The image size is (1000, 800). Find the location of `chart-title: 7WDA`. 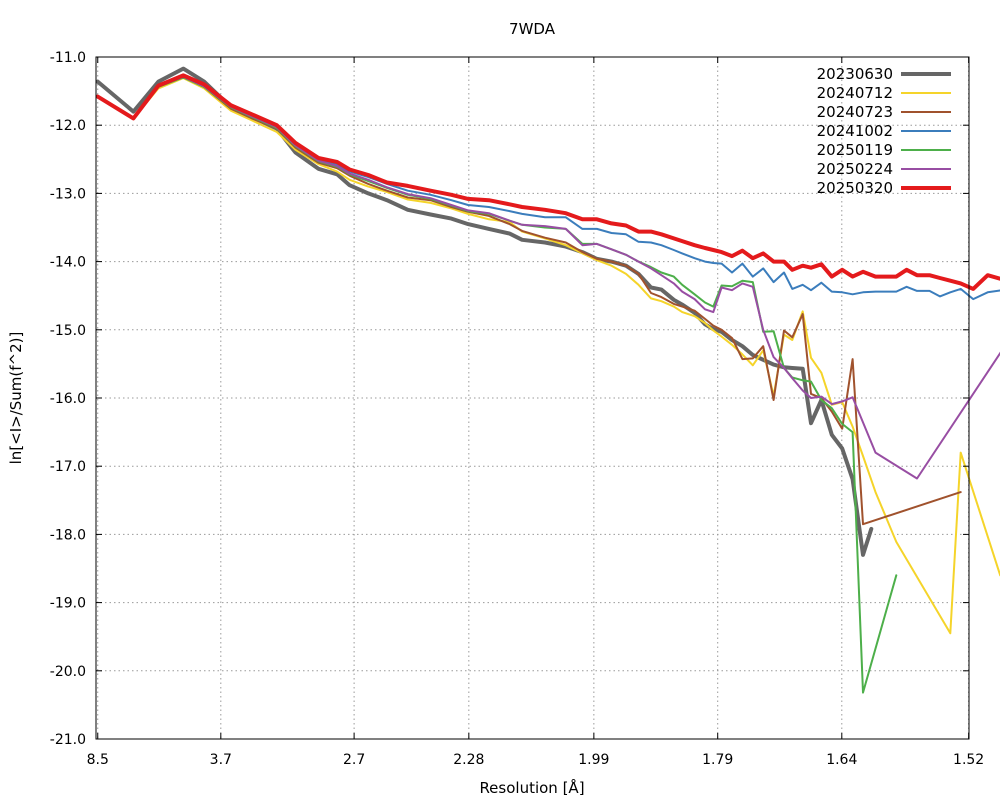

chart-title: 7WDA is located at coordinates (532, 29).